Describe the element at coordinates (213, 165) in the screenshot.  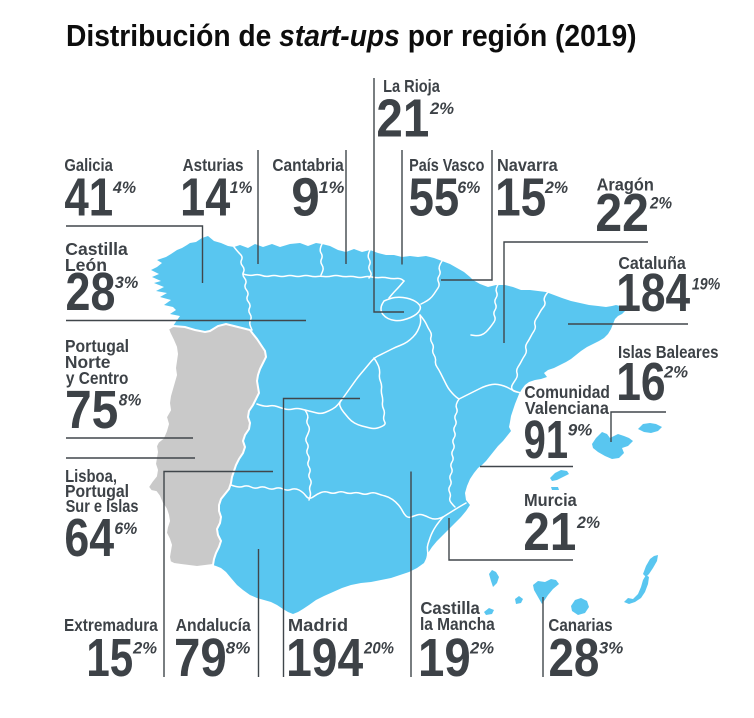
I see `svg-text: Asturias` at that location.